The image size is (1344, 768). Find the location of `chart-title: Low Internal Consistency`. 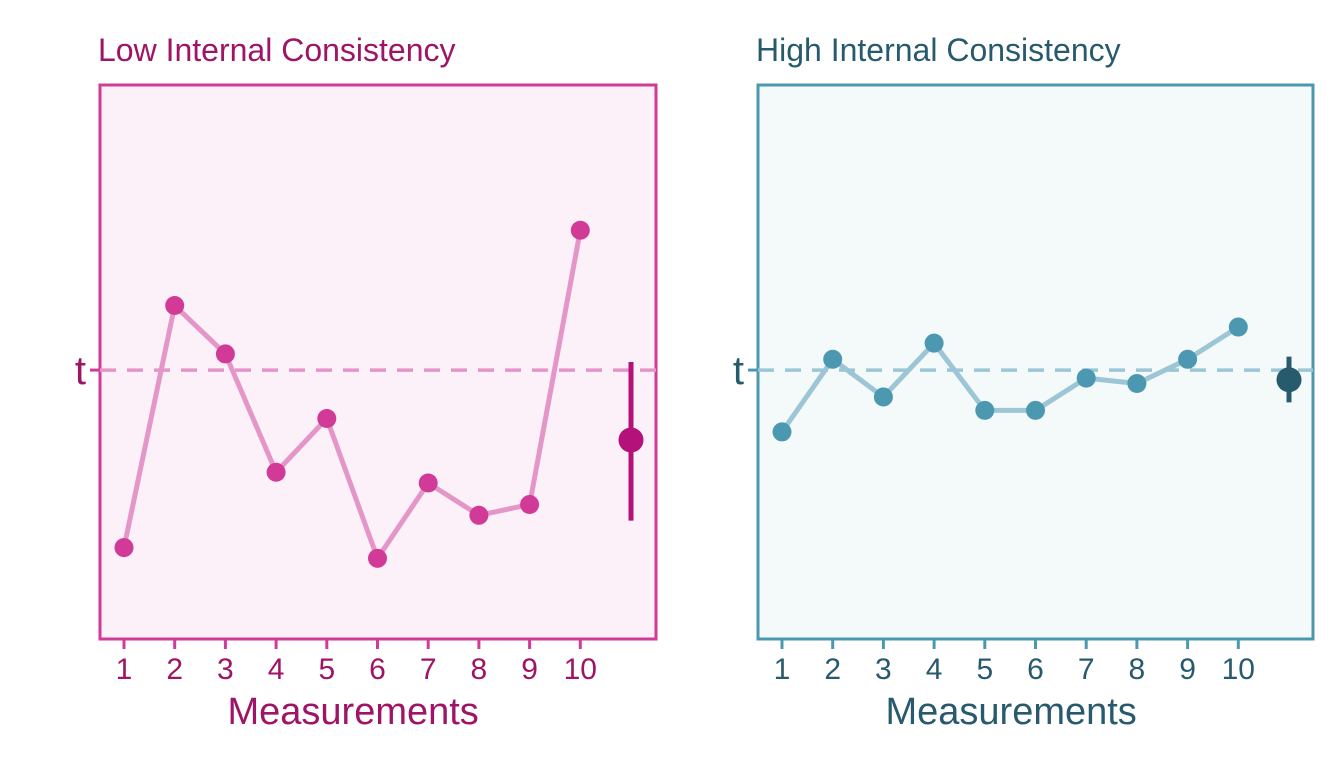

chart-title: Low Internal Consistency is located at coordinates (277, 50).